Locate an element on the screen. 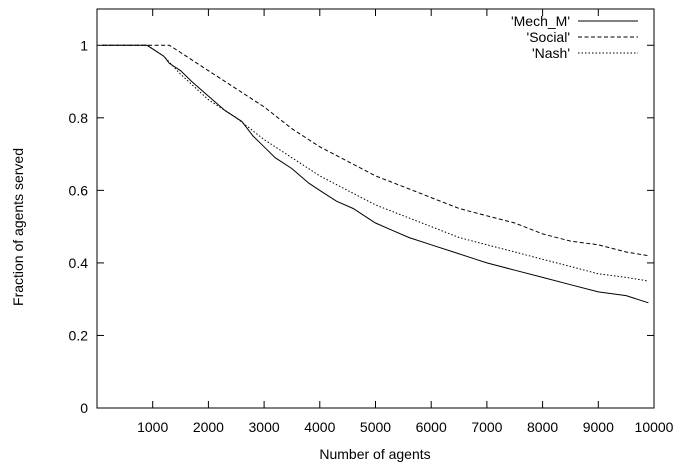  legend-label: 'Nash' is located at coordinates (551, 53).